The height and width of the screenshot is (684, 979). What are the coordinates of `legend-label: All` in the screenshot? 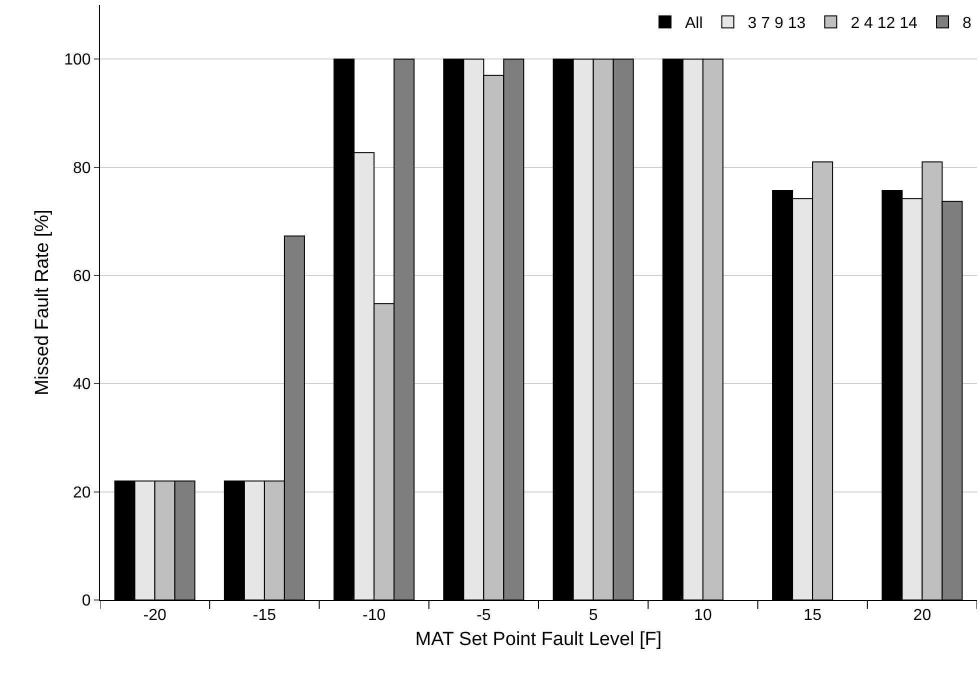 It's located at (694, 23).